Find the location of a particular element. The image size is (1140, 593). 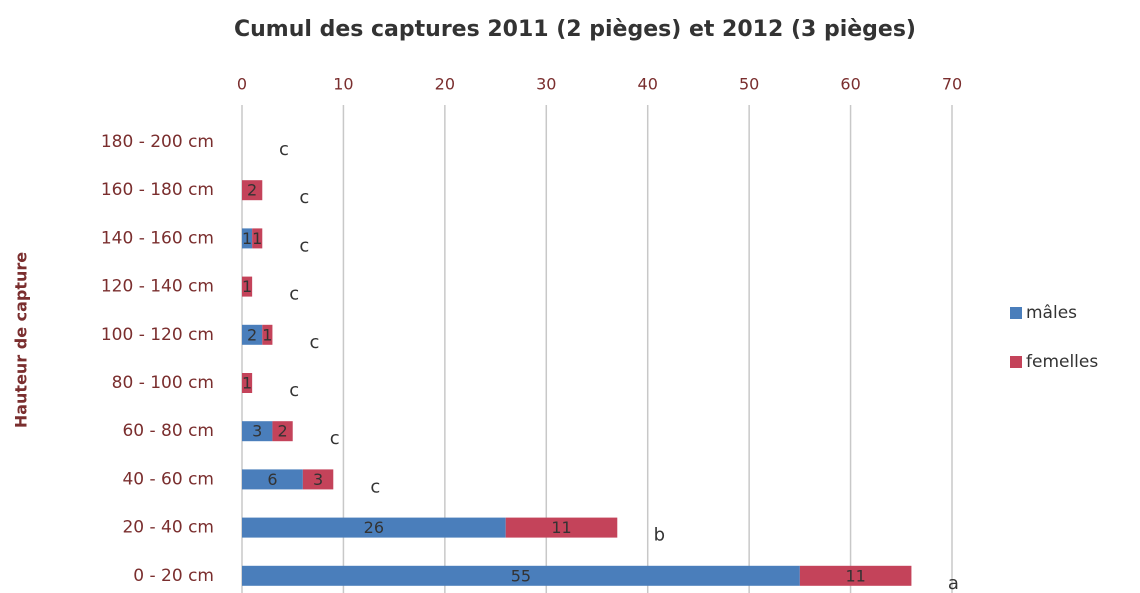

bar-value-label: 55 is located at coordinates (521, 575).